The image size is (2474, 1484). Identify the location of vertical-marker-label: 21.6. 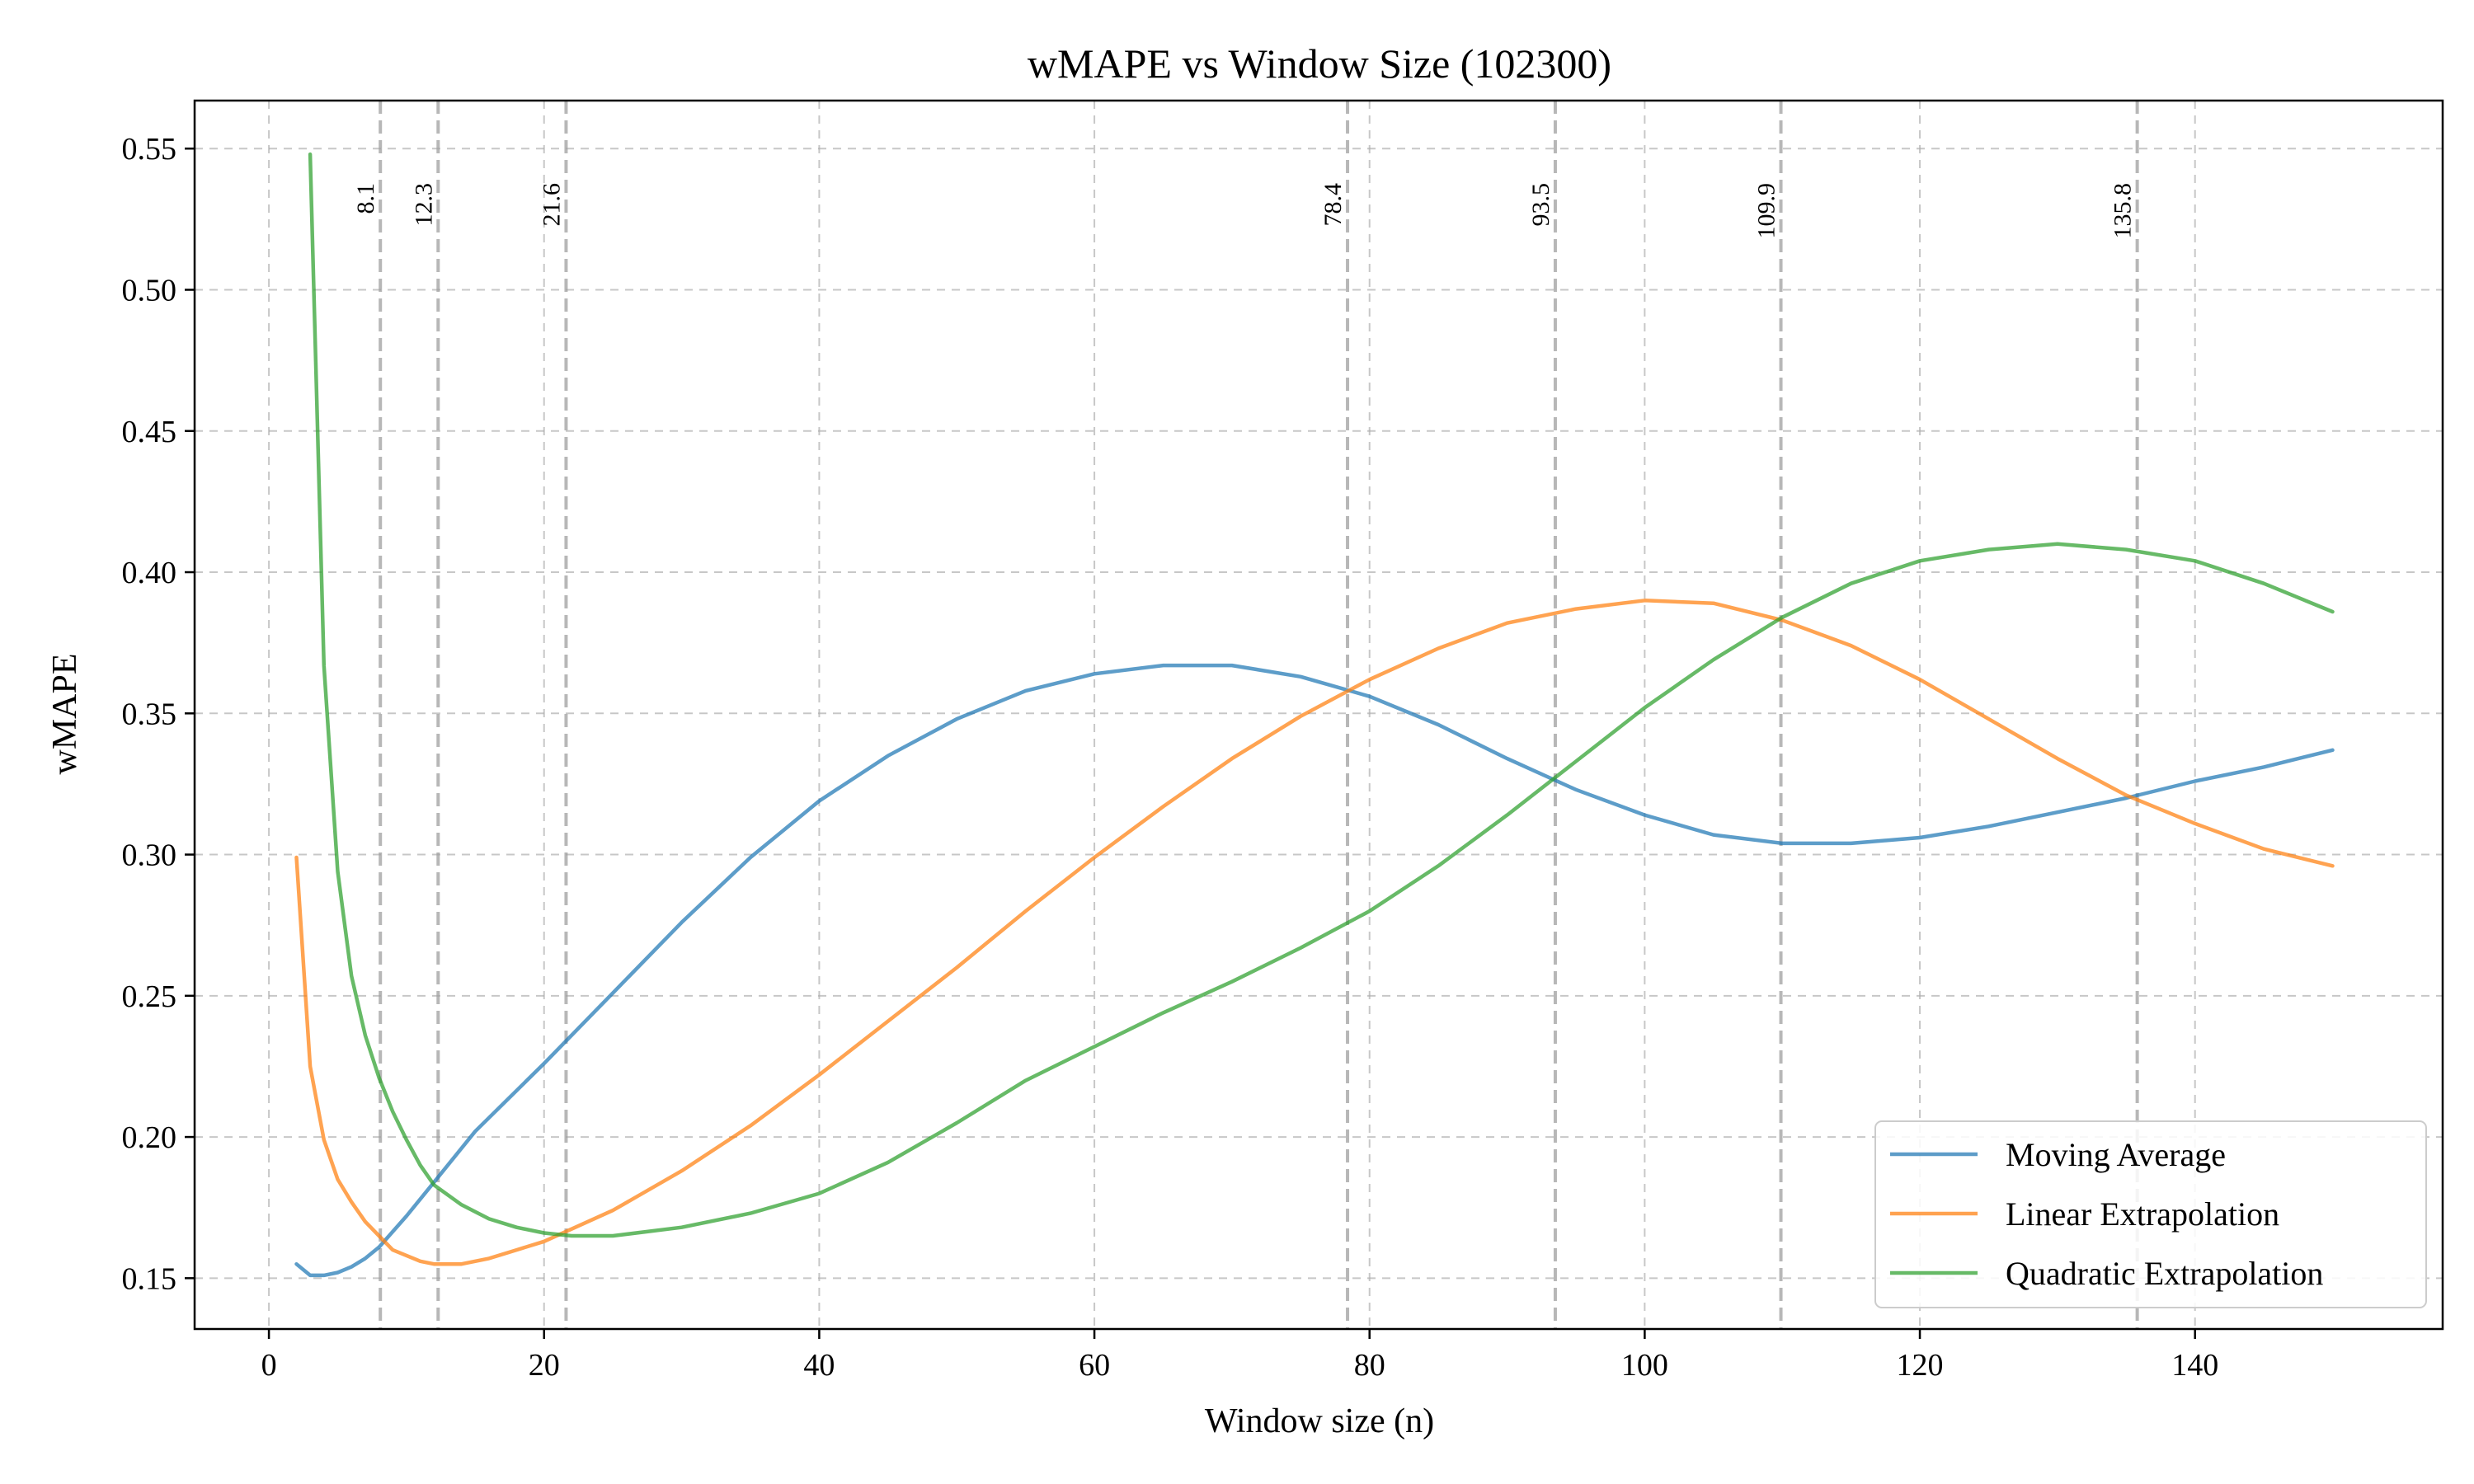
(551, 205).